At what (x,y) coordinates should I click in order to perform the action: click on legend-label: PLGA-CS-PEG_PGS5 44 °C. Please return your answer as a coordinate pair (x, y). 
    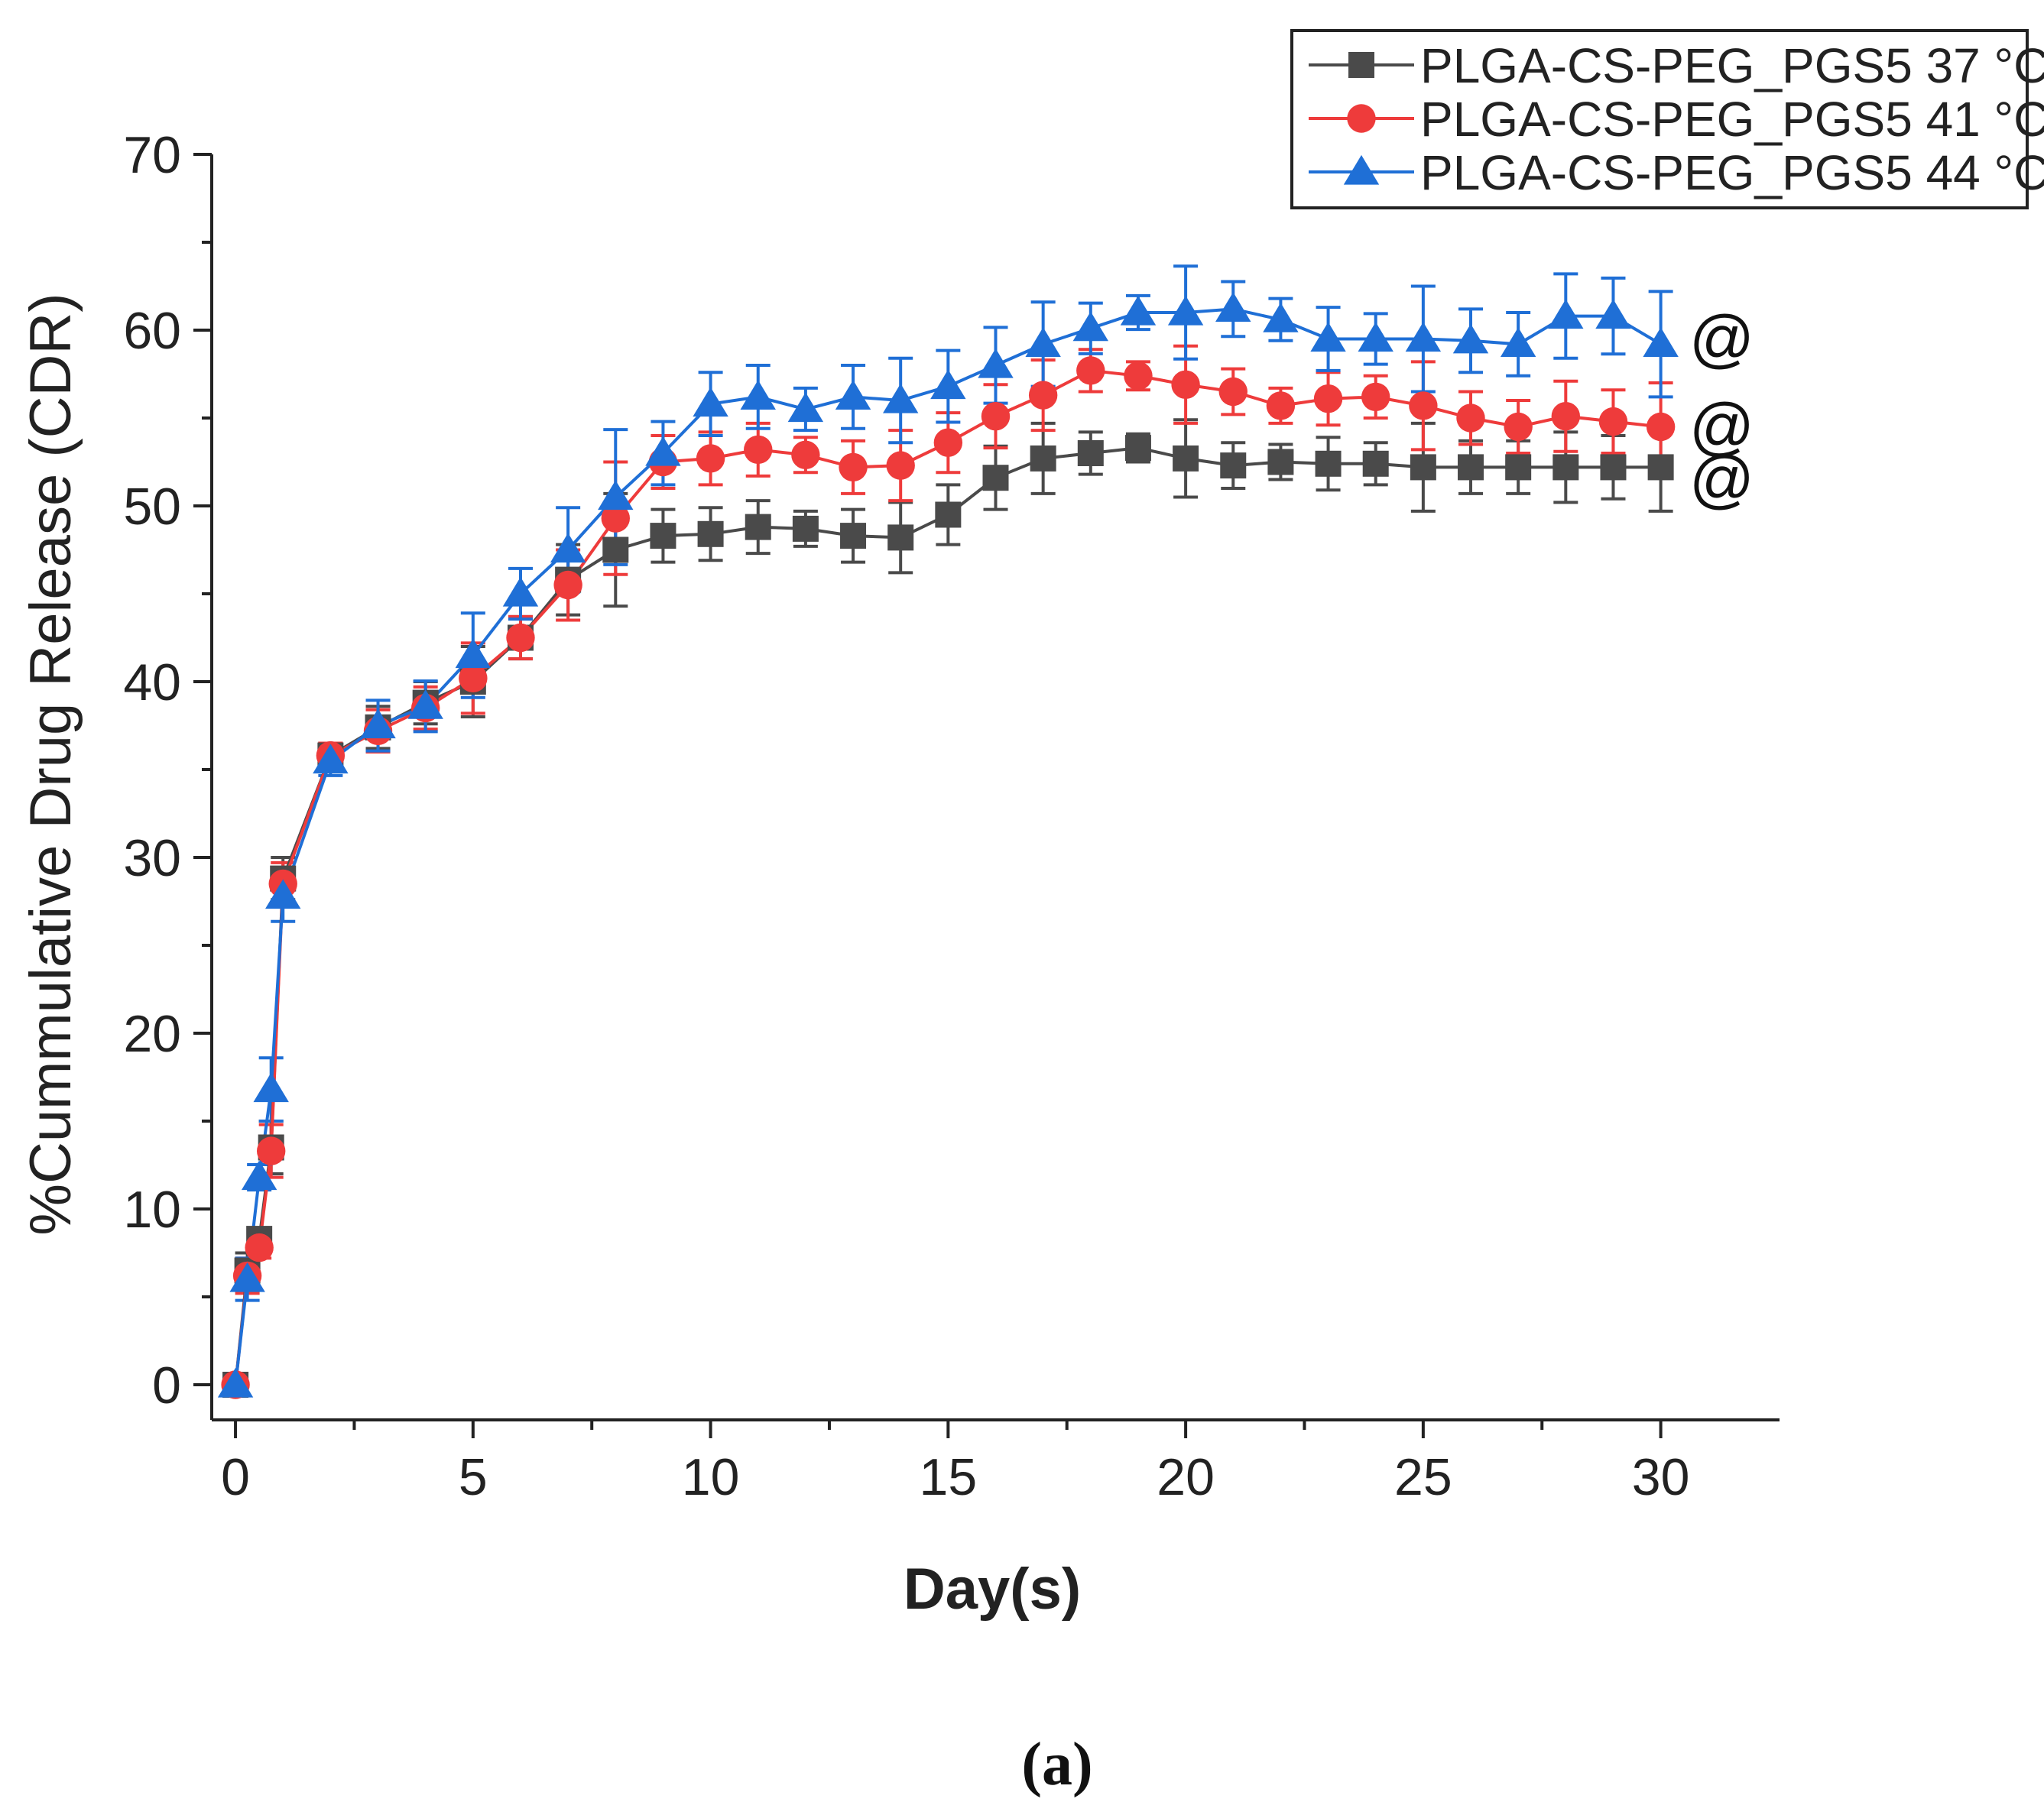
    Looking at the image, I should click on (1732, 172).